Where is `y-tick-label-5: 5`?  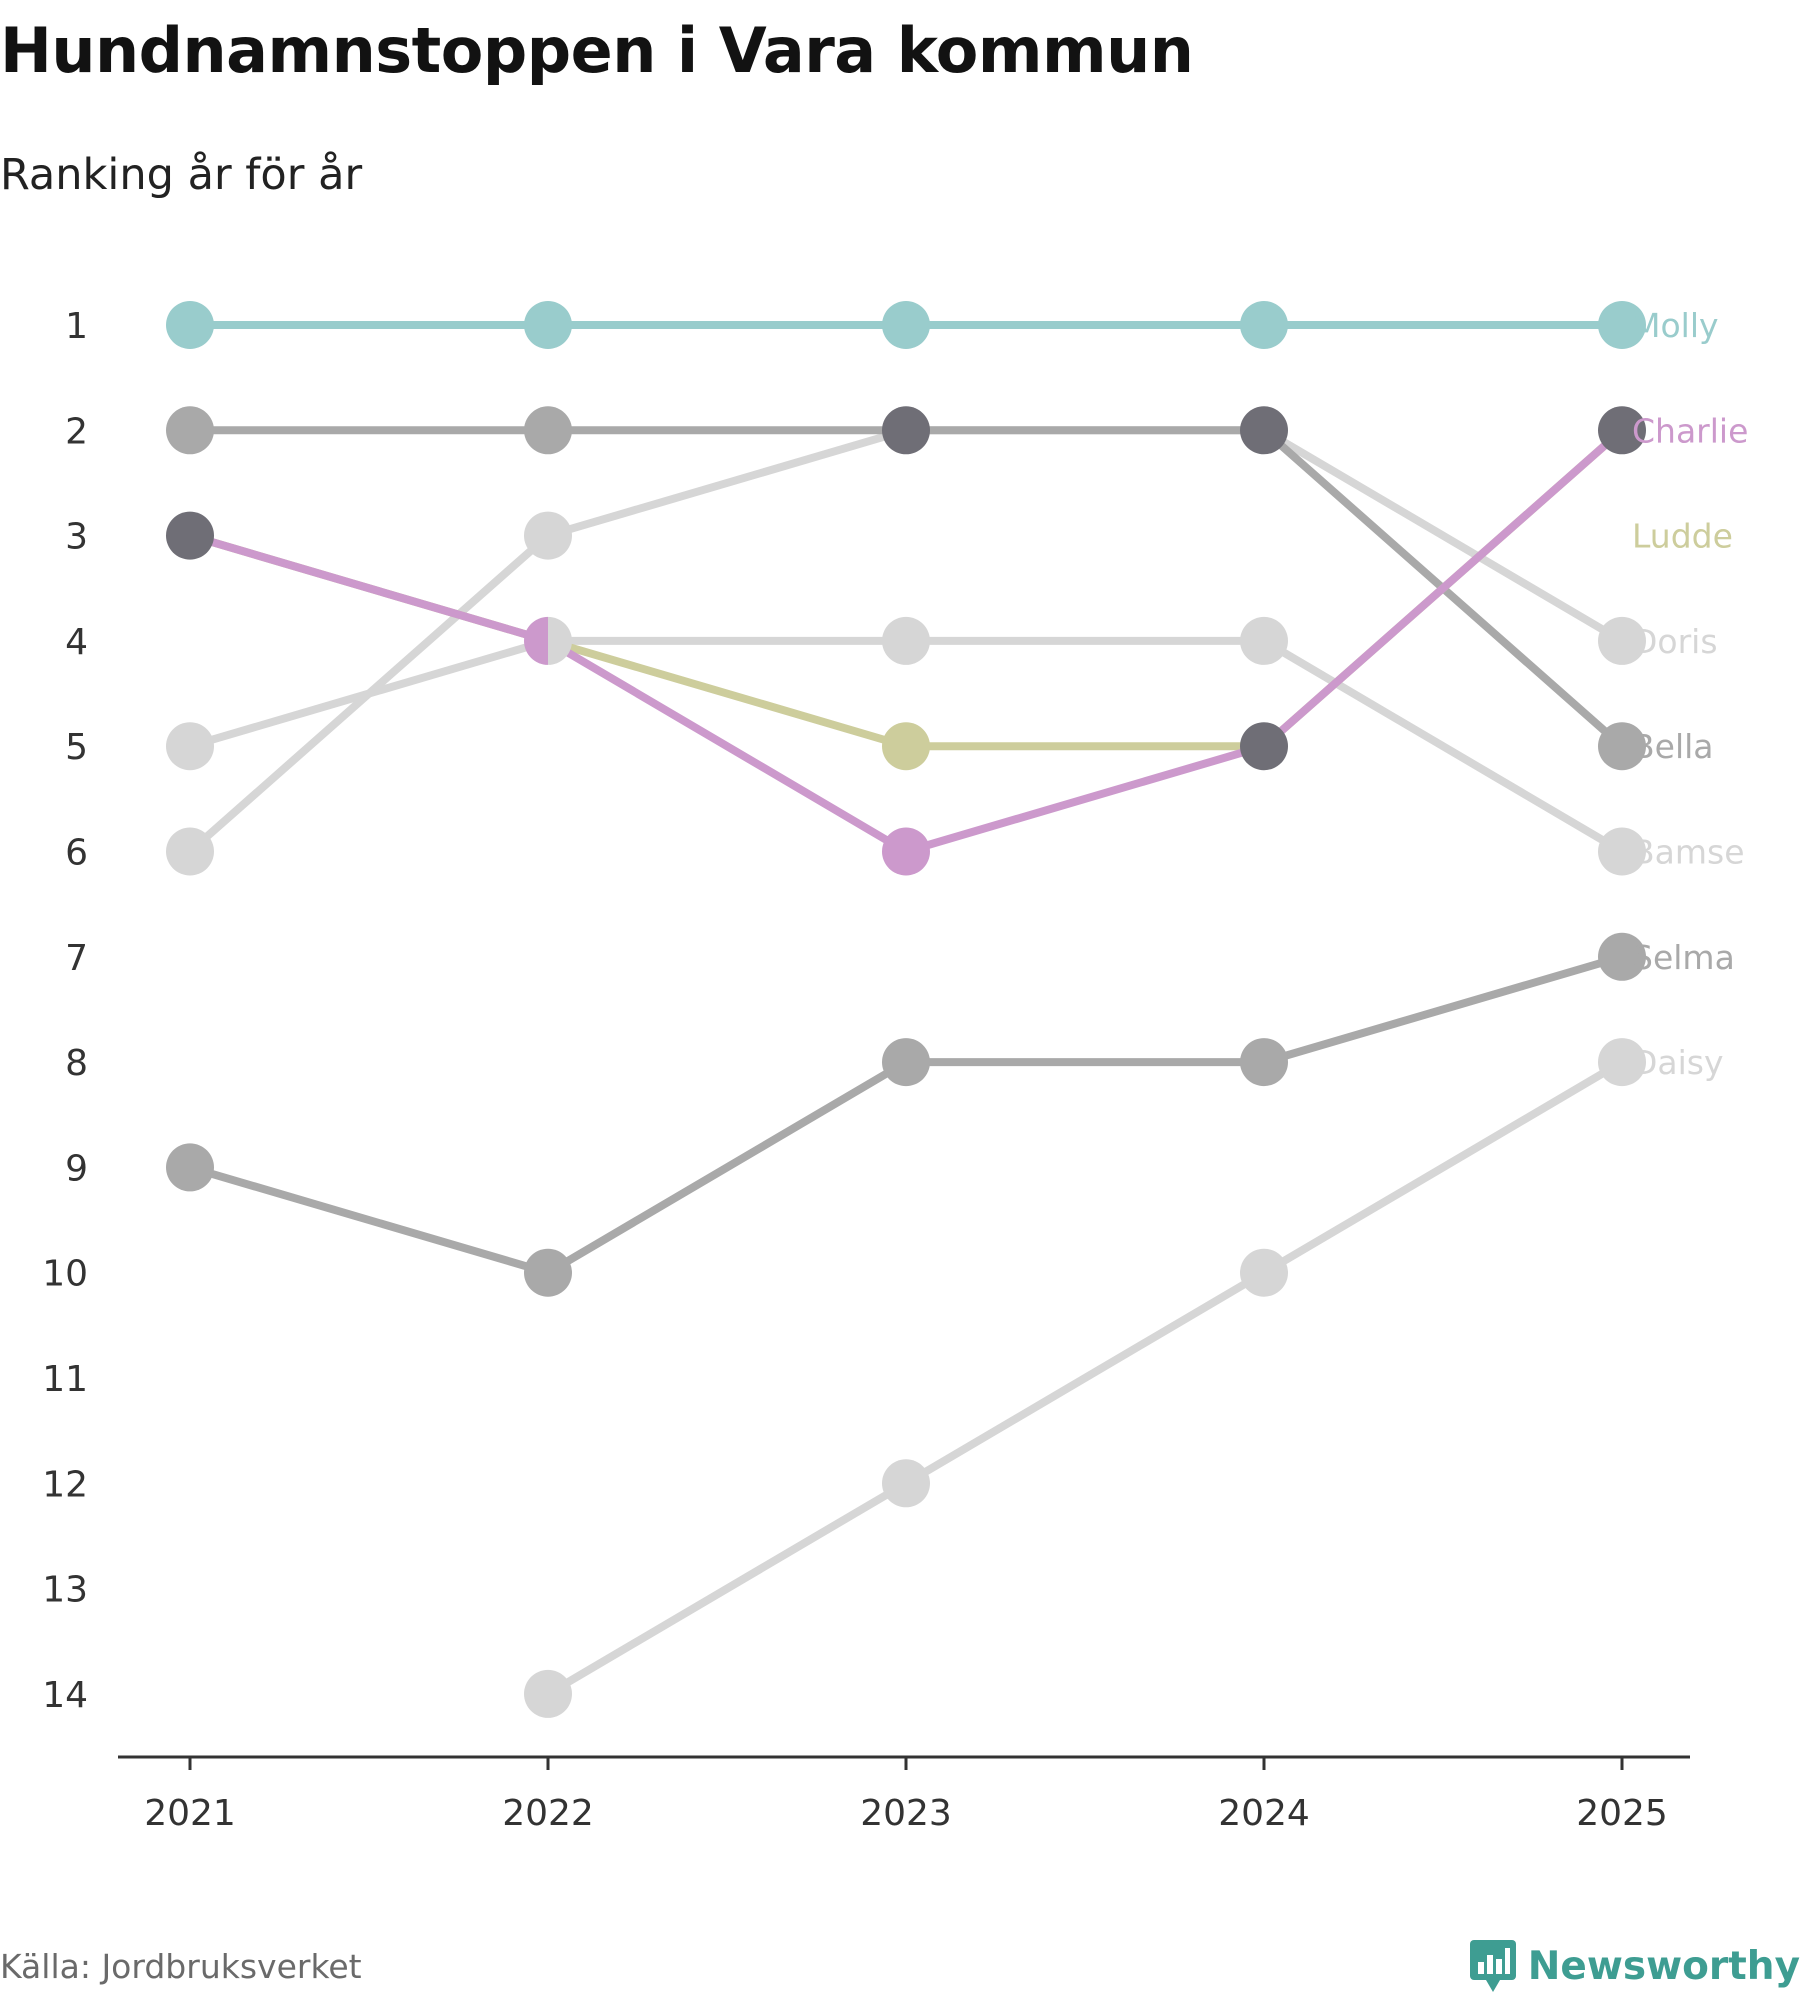
y-tick-label-5: 5 is located at coordinates (76, 747).